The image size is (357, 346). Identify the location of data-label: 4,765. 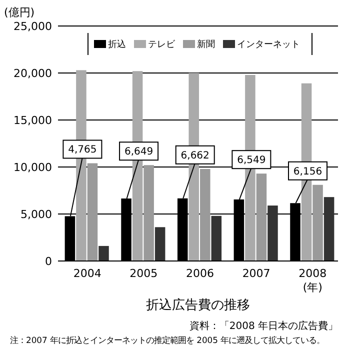
(82, 150).